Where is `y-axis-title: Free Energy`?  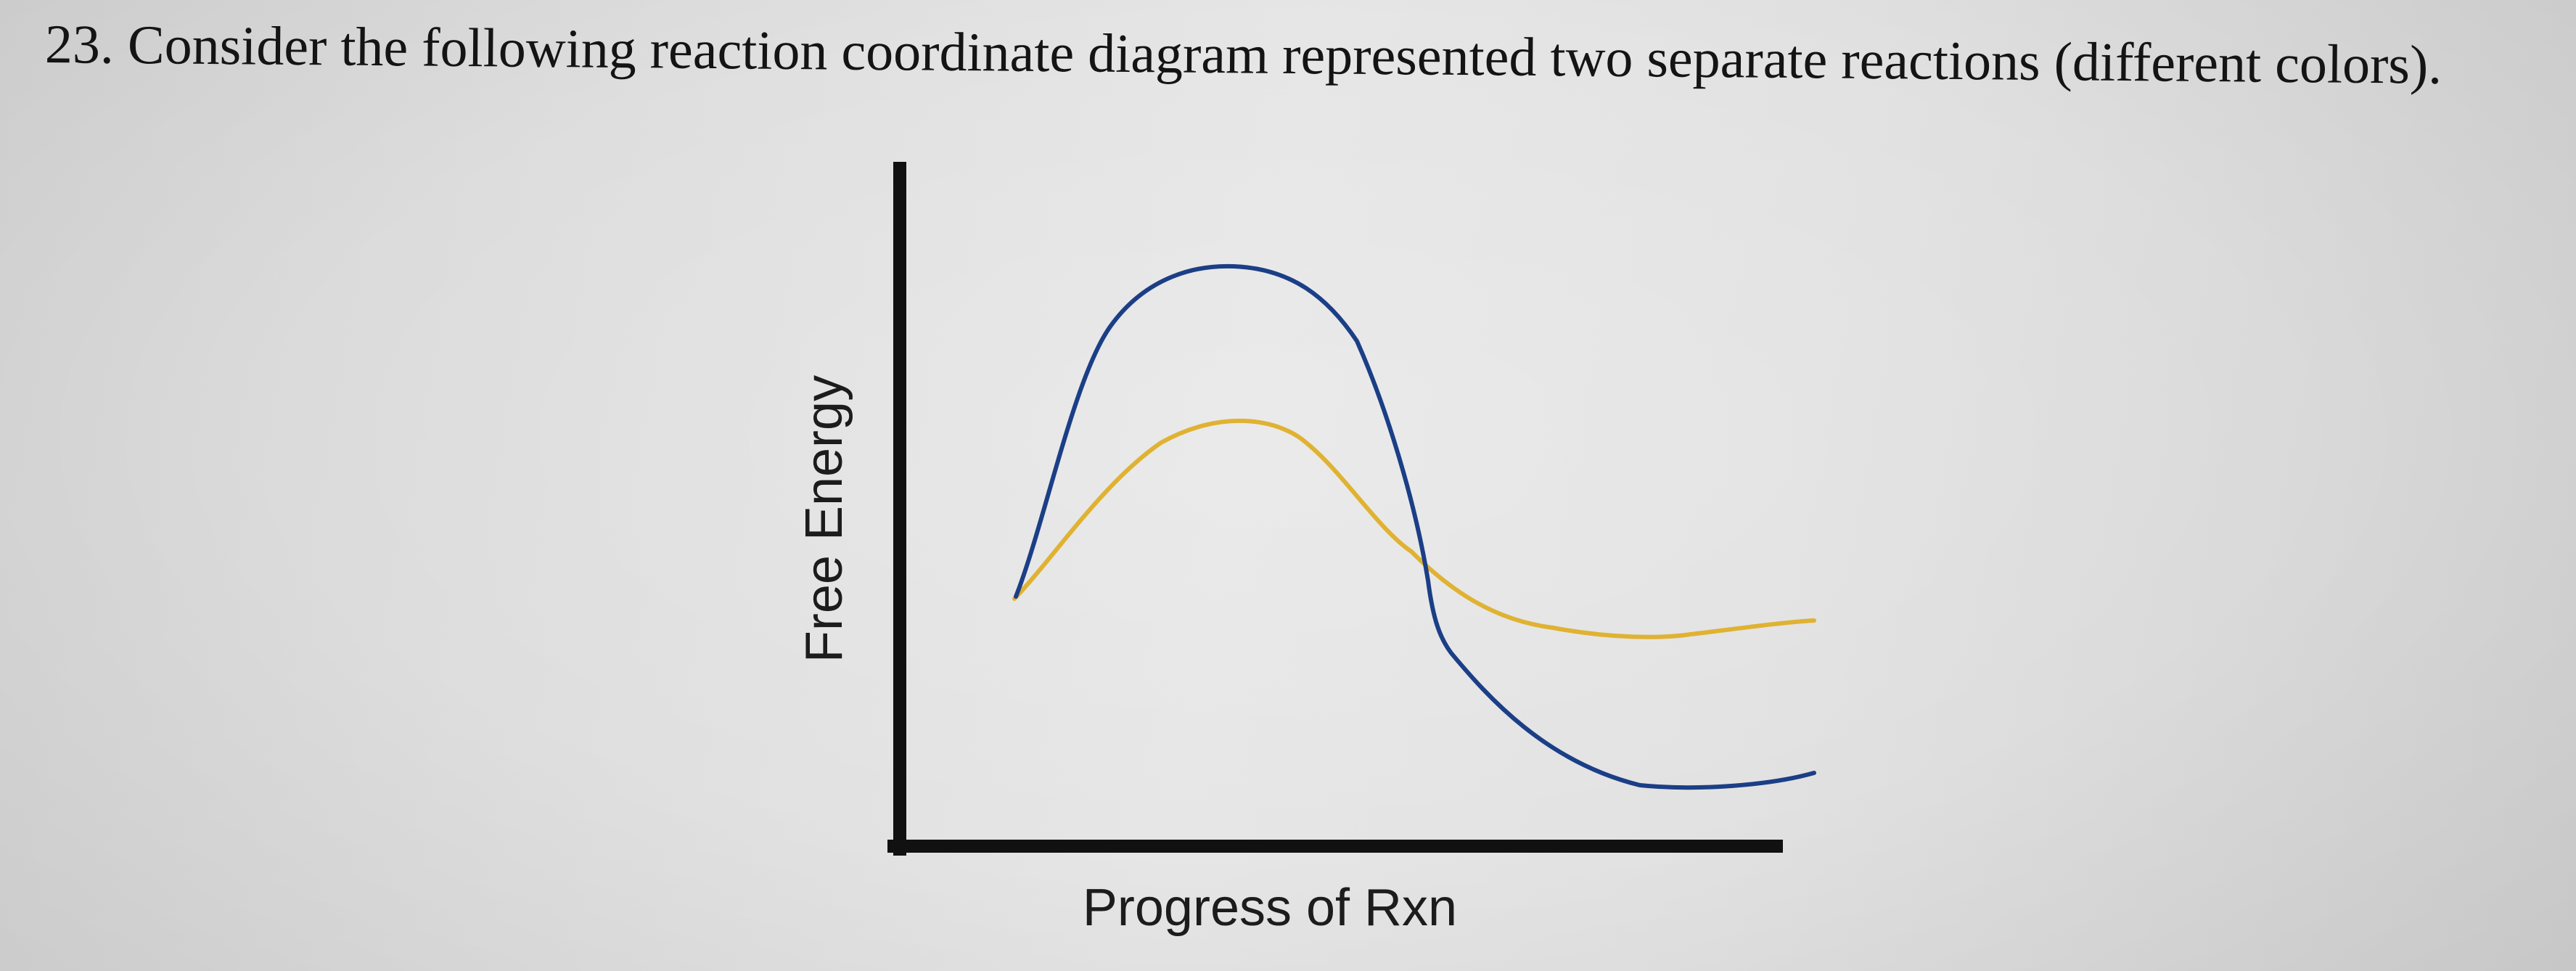
y-axis-title: Free Energy is located at coordinates (824, 519).